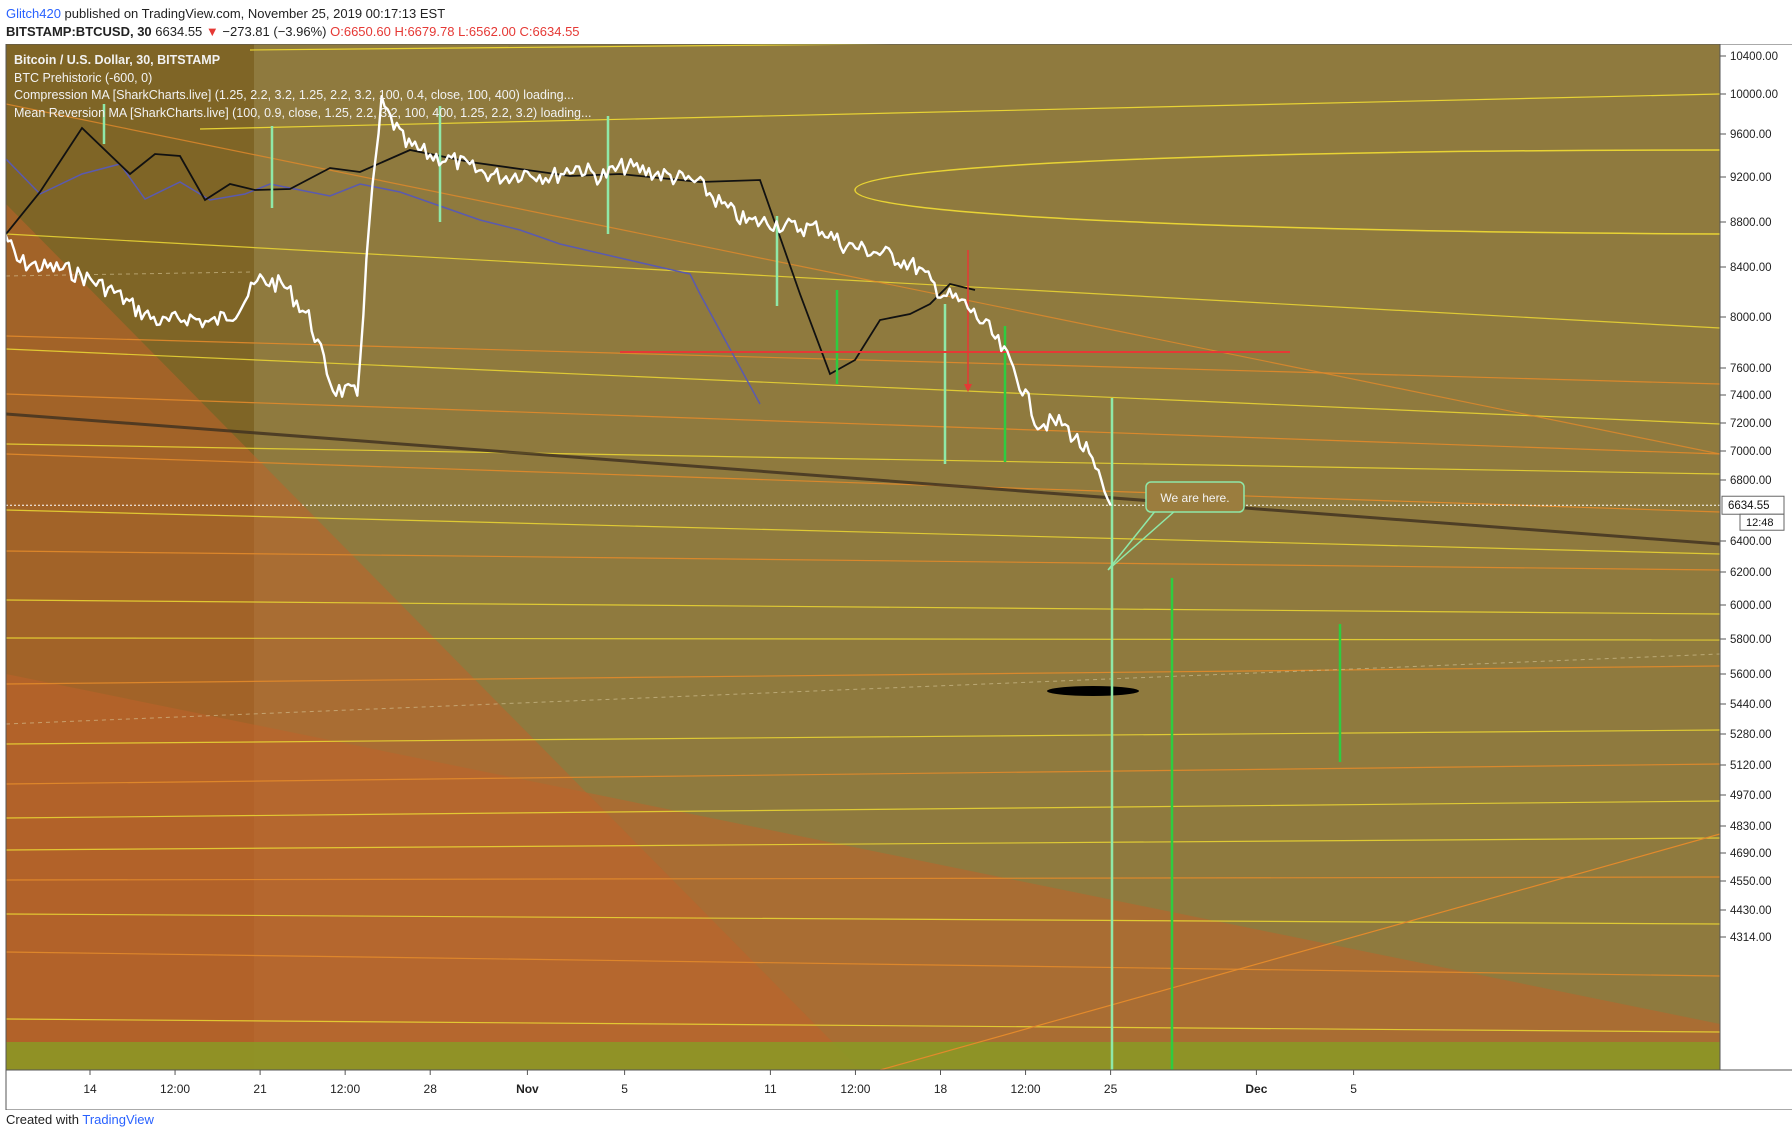 This screenshot has width=1792, height=1139. Describe the element at coordinates (863, 1090) in the screenshot. I see `x-axis-panel` at that location.